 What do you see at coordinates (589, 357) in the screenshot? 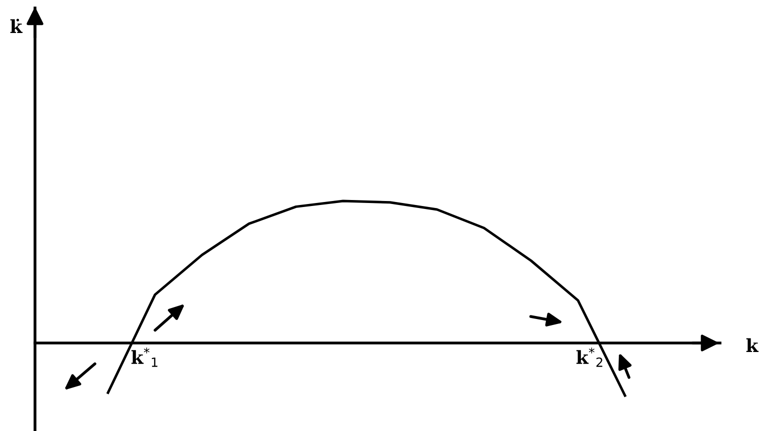
I see `annotation: k$^{*}$$_{2}$` at bounding box center [589, 357].